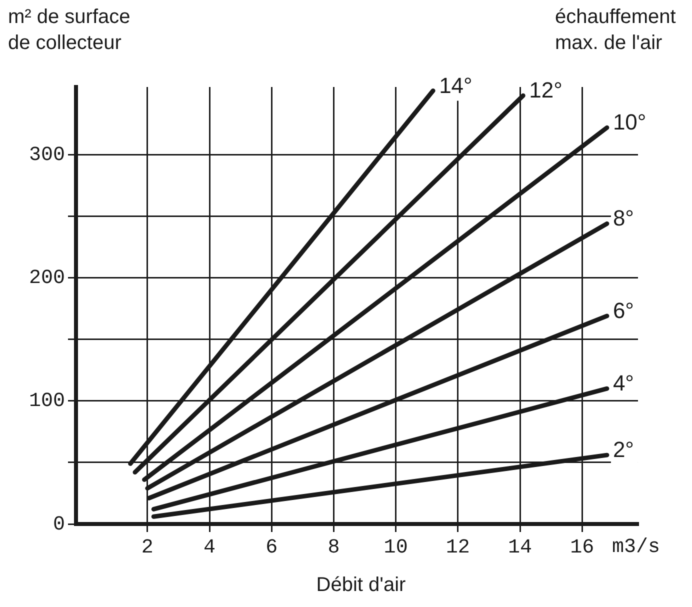  I want to click on x-tick-label: 10, so click(396, 548).